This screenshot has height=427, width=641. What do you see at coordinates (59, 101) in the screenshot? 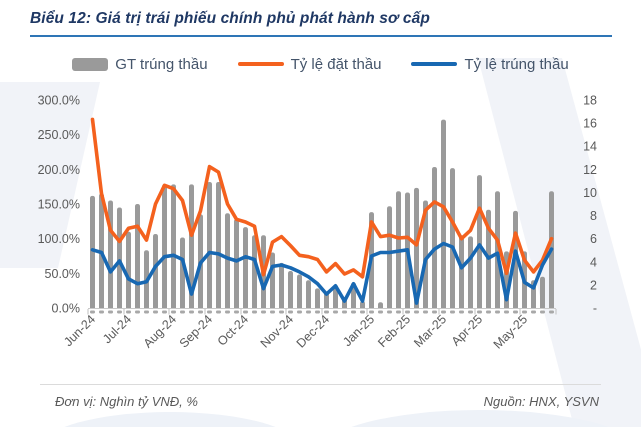
I see `left-axis-tick-label: 300.0%` at bounding box center [59, 101].